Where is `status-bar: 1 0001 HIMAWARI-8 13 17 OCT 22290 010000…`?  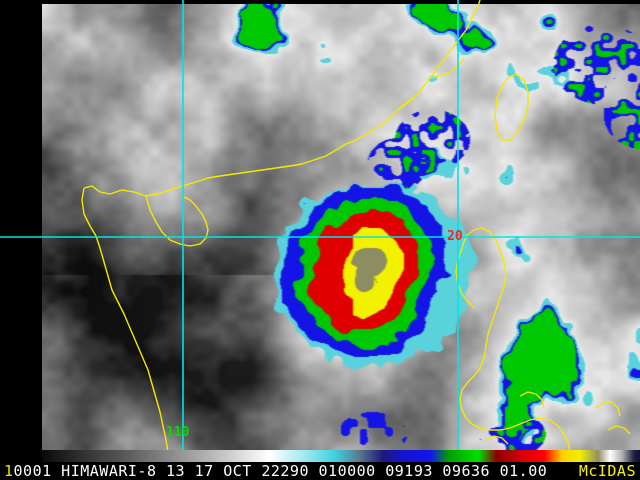 status-bar: 1 0001 HIMAWARI-8 13 17 OCT 22290 010000… is located at coordinates (320, 471).